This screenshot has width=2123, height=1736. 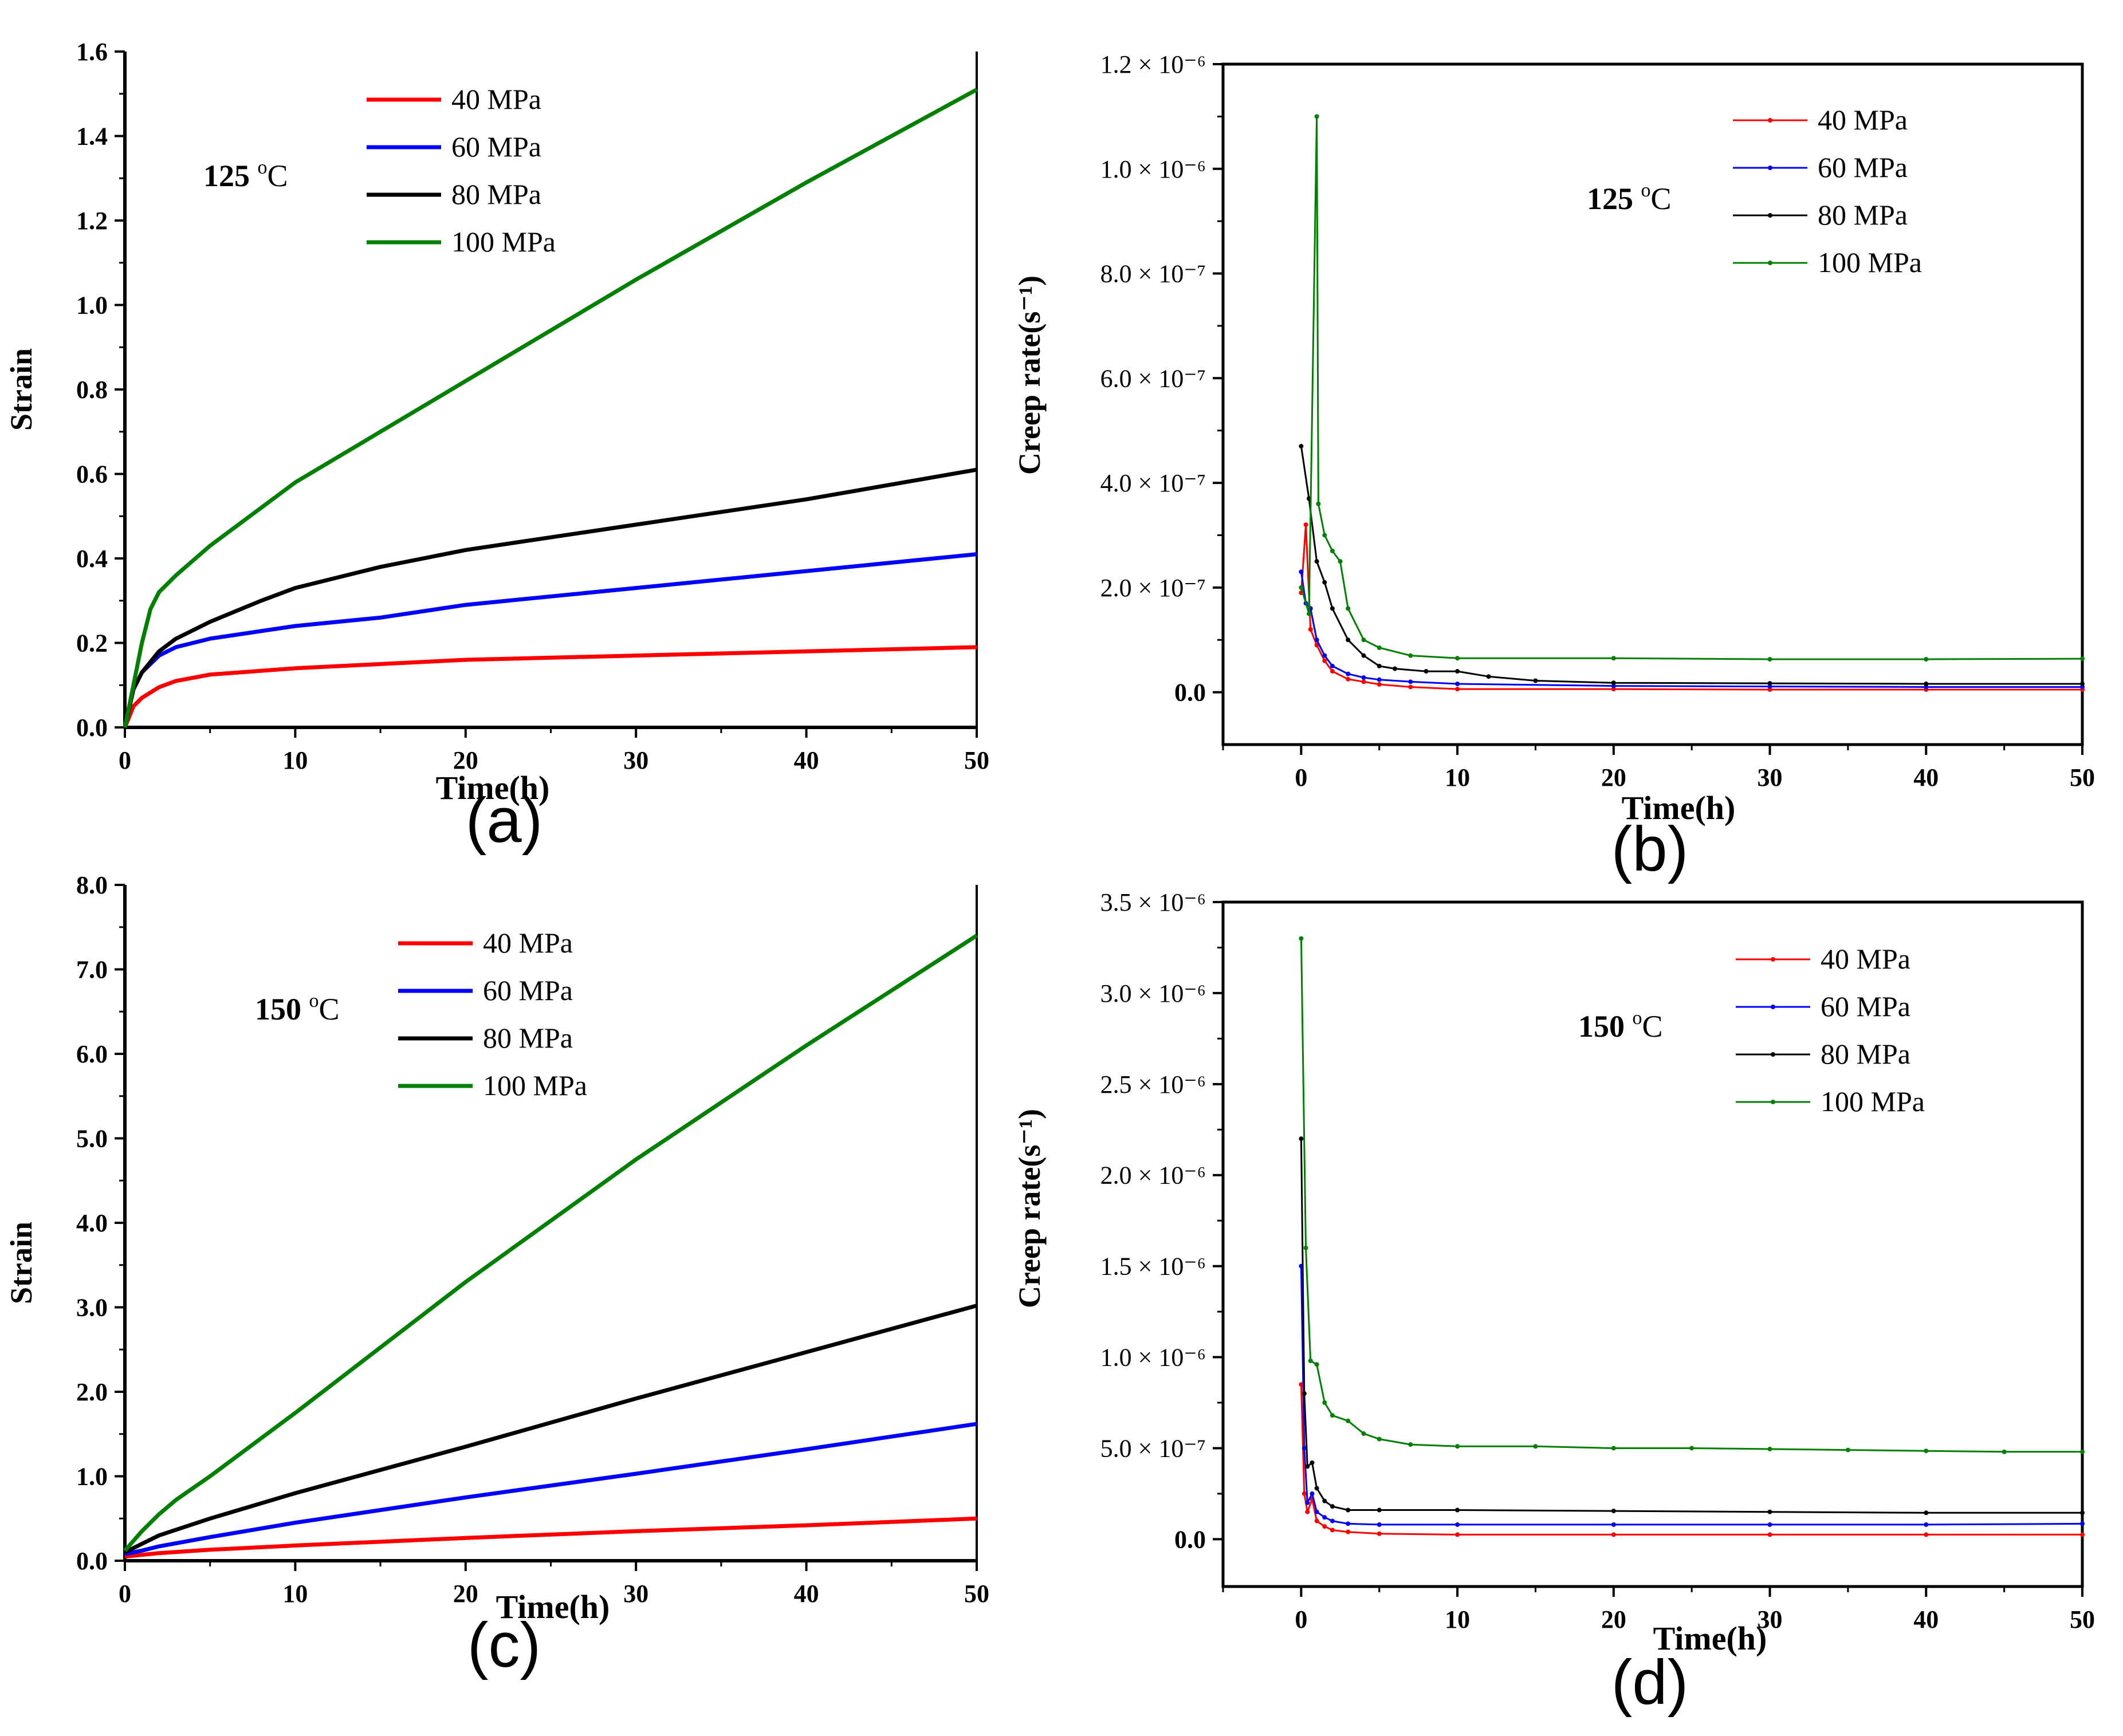 I want to click on y-tick-label: 2.0 × 10⁻⁷, so click(x=1153, y=588).